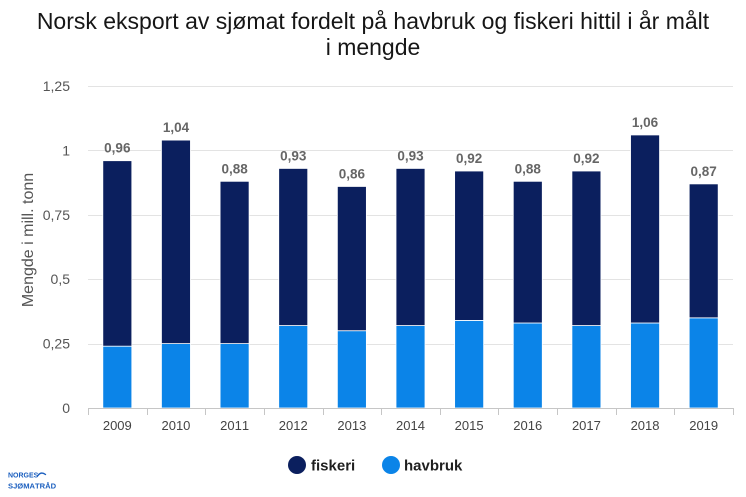 The height and width of the screenshot is (497, 746). Describe the element at coordinates (469, 425) in the screenshot. I see `x-tick-label: 2015` at that location.